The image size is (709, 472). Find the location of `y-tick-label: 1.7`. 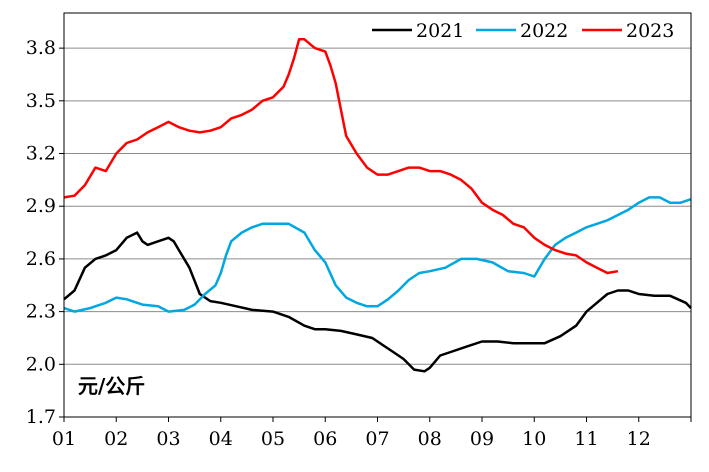

y-tick-label: 1.7 is located at coordinates (41, 417).